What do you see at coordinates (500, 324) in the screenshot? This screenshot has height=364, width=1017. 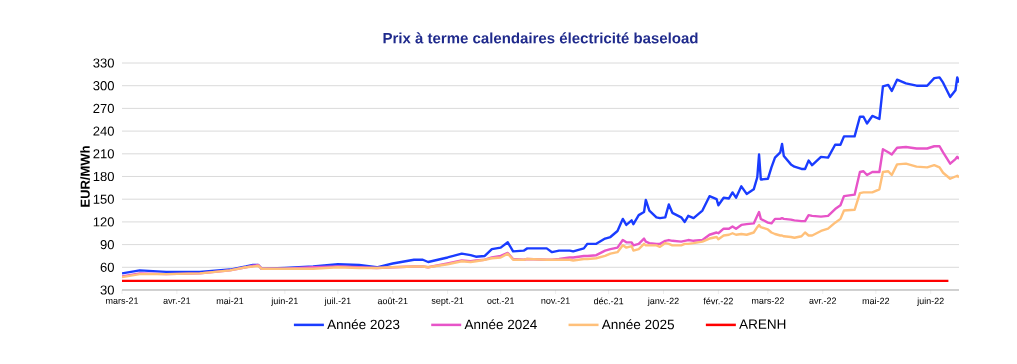 I see `legend-label: Année 2024` at bounding box center [500, 324].